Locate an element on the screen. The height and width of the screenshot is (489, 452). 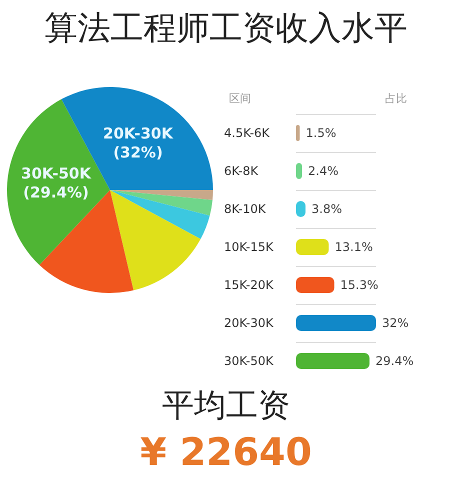
y-tick-label: 20K-30K is located at coordinates (249, 323).